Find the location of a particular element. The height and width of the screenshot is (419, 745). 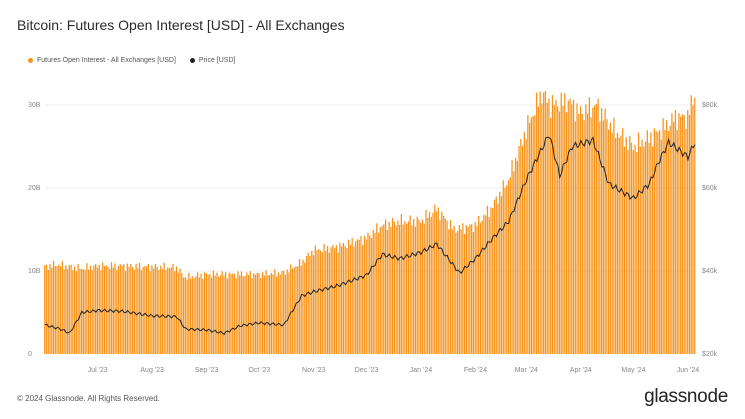

x-tick-label: Jan '24 is located at coordinates (421, 370).